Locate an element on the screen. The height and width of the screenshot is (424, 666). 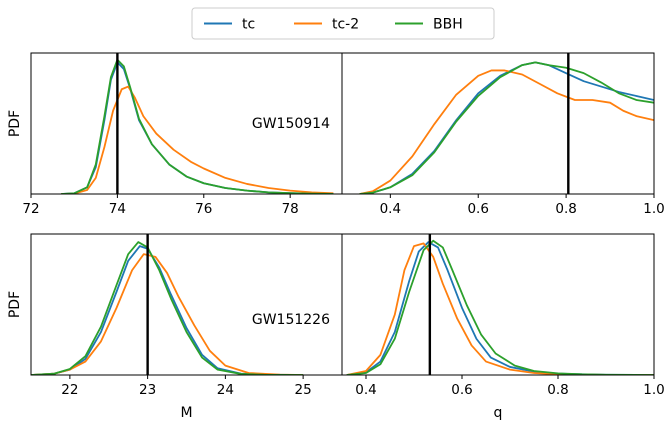
x-tick-label: 72 is located at coordinates (30, 209).